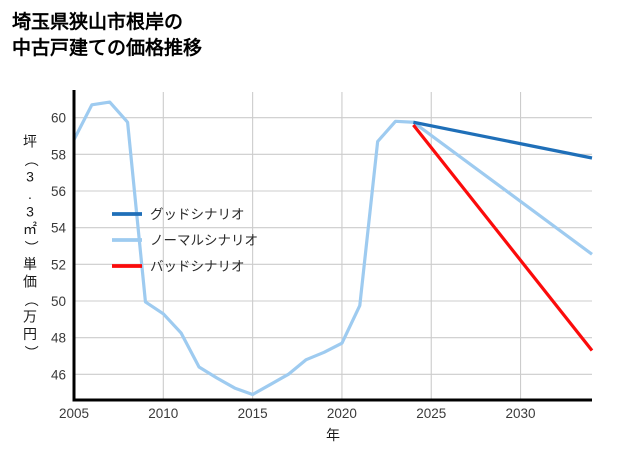 This screenshot has height=465, width=621. I want to click on y-tick-label-52: 52, so click(58, 264).